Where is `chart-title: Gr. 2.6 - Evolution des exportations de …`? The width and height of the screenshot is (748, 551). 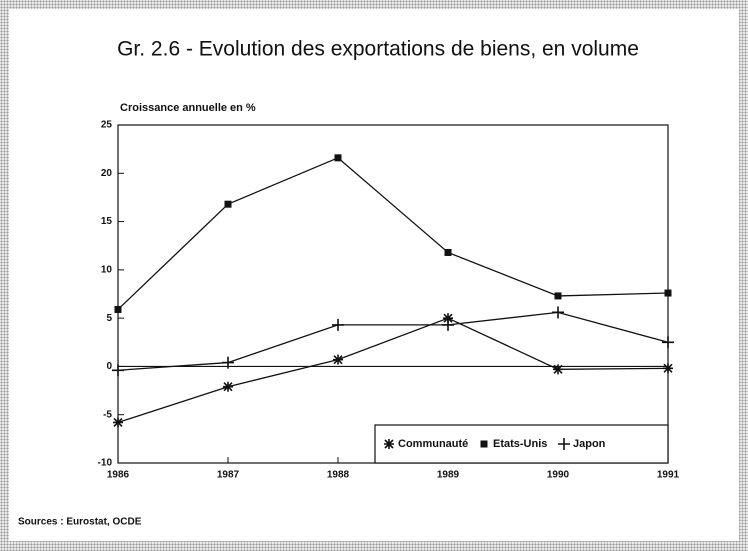 chart-title: Gr. 2.6 - Evolution des exportations de … is located at coordinates (378, 49).